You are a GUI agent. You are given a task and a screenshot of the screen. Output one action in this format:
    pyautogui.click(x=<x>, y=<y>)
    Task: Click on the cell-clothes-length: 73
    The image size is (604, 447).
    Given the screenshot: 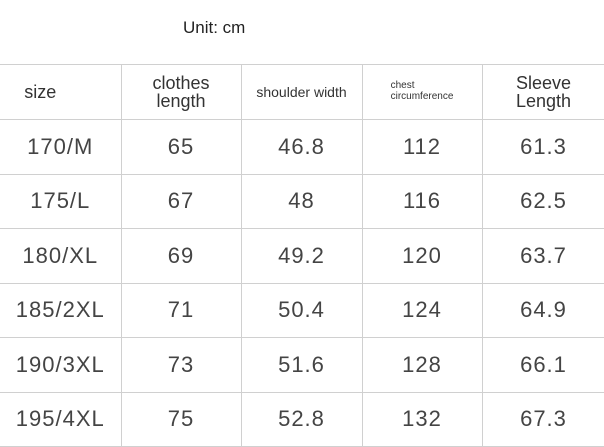 What is the action you would take?
    pyautogui.click(x=181, y=365)
    